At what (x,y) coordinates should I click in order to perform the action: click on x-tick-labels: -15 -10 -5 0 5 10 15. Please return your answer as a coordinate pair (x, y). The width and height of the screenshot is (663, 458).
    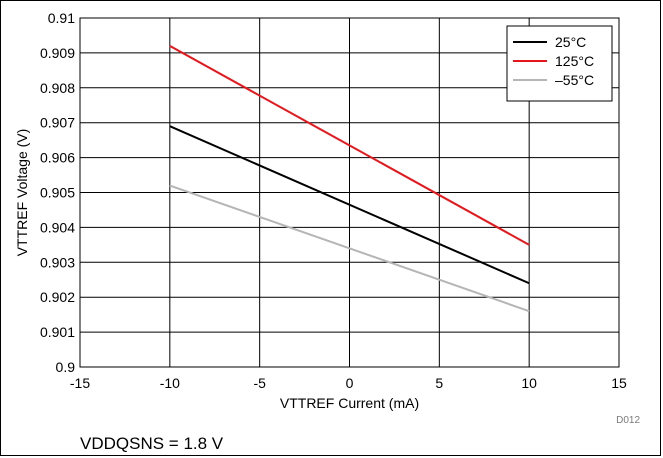
    Looking at the image, I should click on (348, 383).